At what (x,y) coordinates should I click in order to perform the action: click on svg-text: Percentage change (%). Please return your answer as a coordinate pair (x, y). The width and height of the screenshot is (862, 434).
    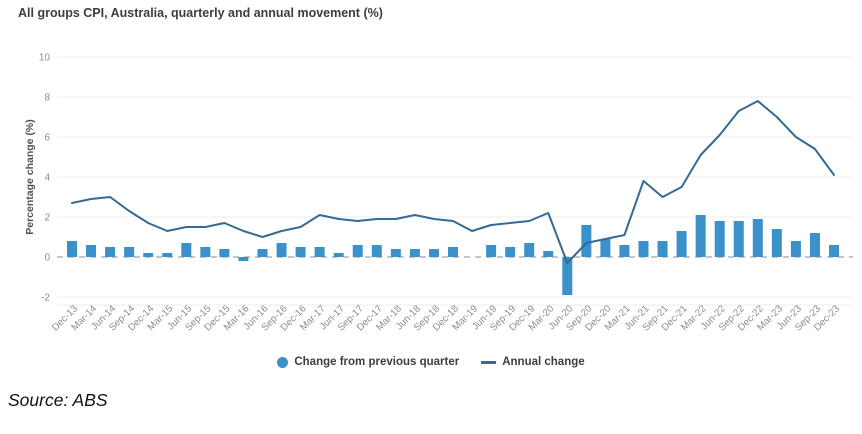
    Looking at the image, I should click on (30, 177).